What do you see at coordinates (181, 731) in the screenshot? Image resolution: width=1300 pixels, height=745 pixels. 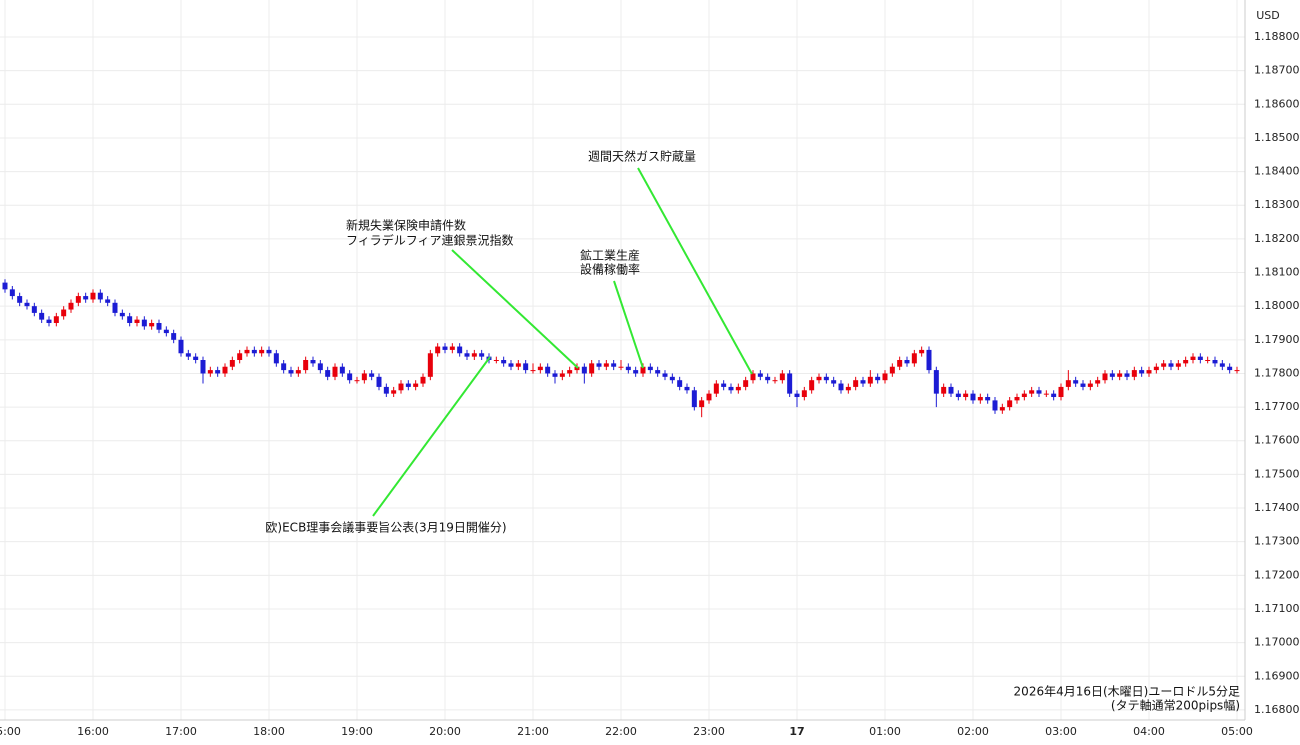 I see `x-tick-label: 17:00` at bounding box center [181, 731].